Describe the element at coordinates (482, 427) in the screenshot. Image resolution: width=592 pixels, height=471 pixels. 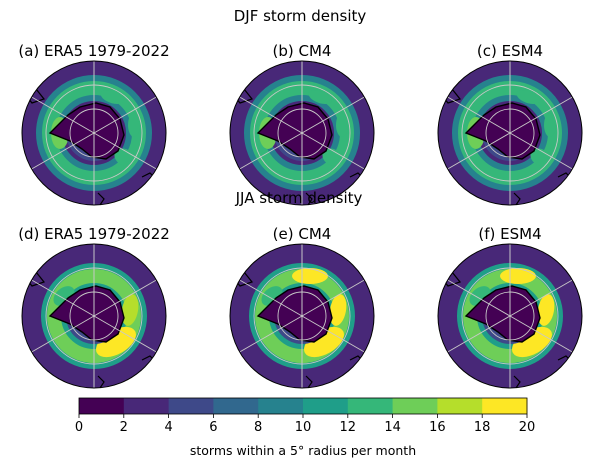
I see `colorbar-tick-label: 18` at that location.